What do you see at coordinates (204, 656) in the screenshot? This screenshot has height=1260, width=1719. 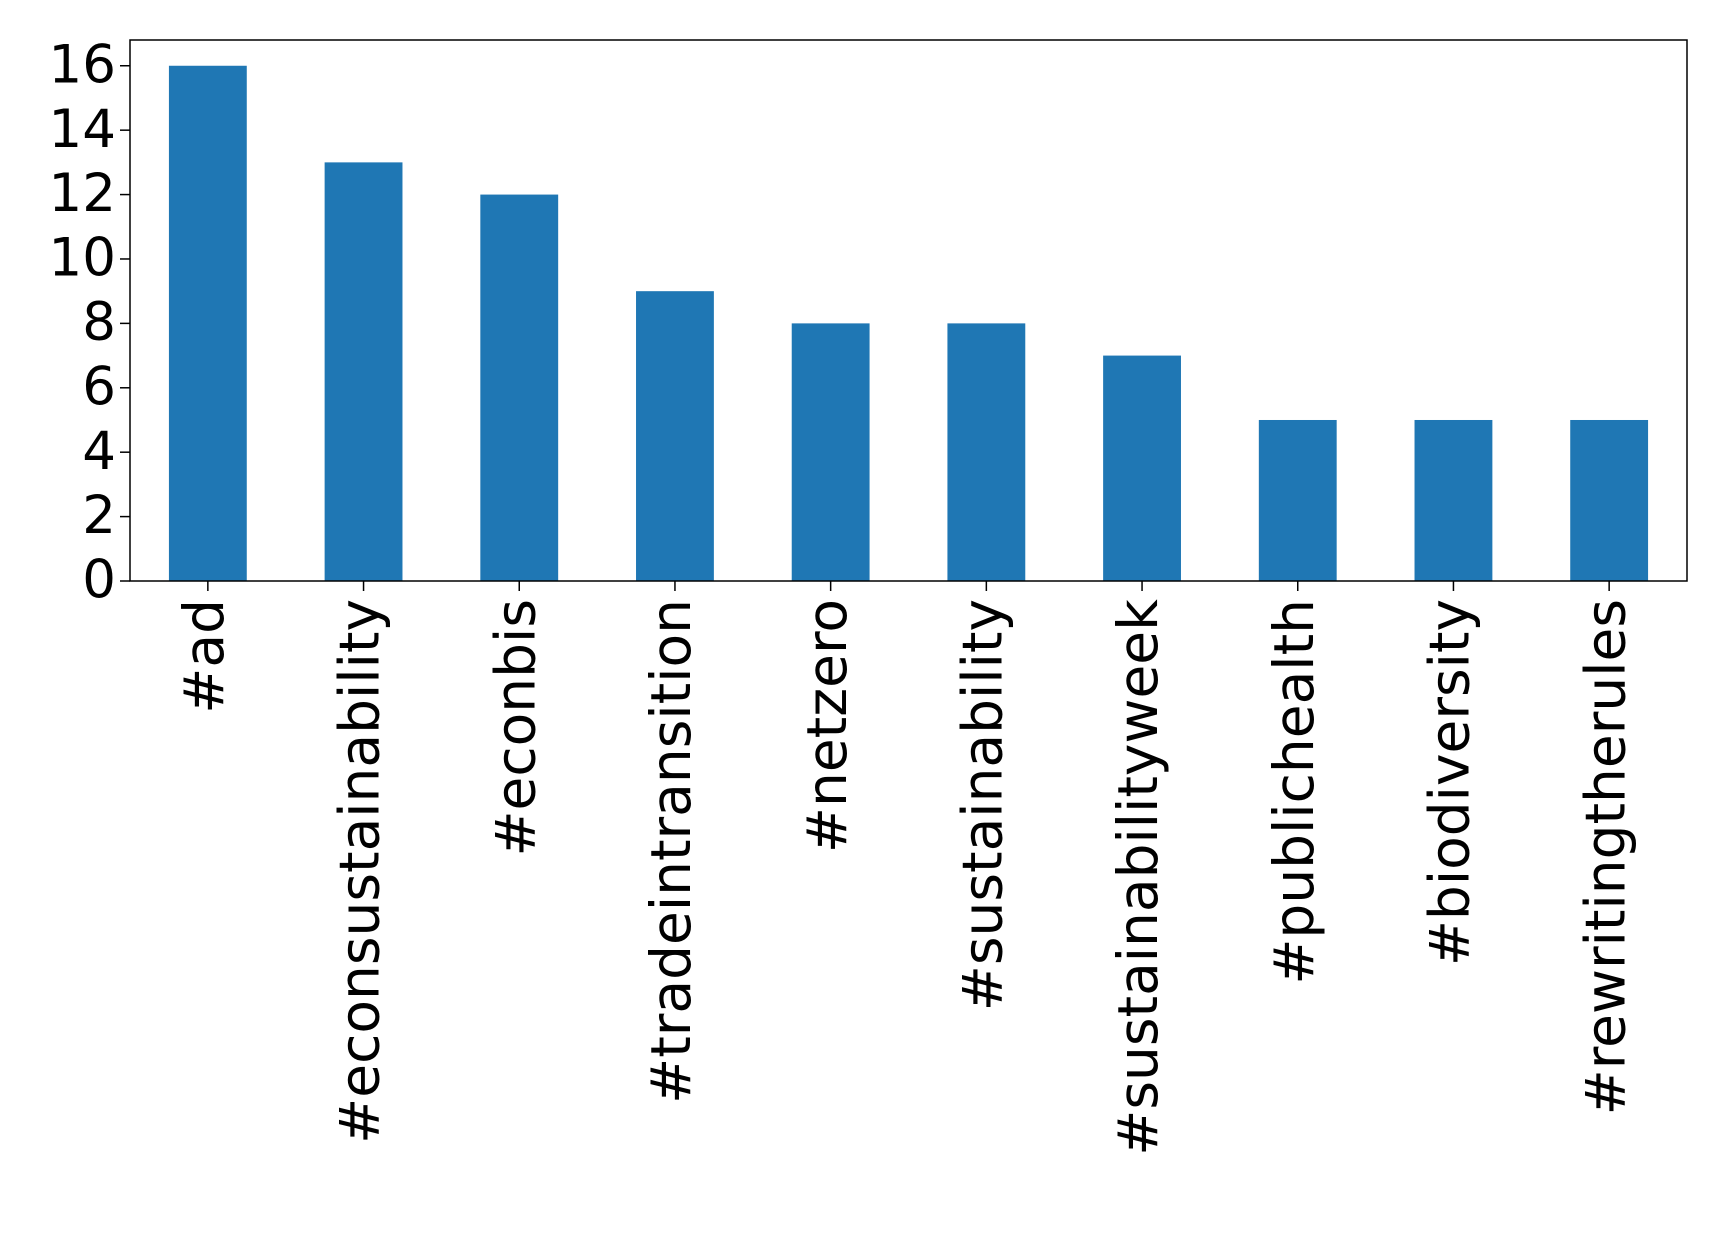 I see `x-tick-label: #ad` at bounding box center [204, 656].